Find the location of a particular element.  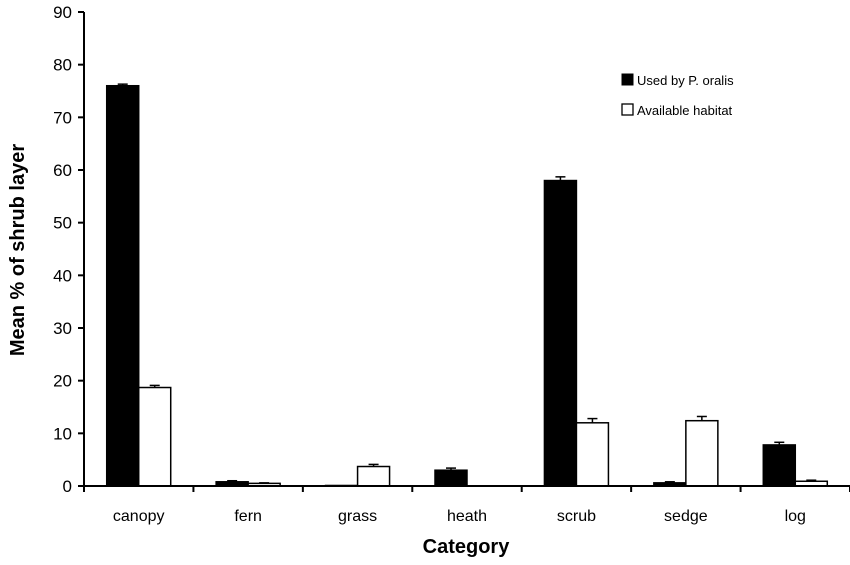

y-tick-label: 70 is located at coordinates (62, 117).